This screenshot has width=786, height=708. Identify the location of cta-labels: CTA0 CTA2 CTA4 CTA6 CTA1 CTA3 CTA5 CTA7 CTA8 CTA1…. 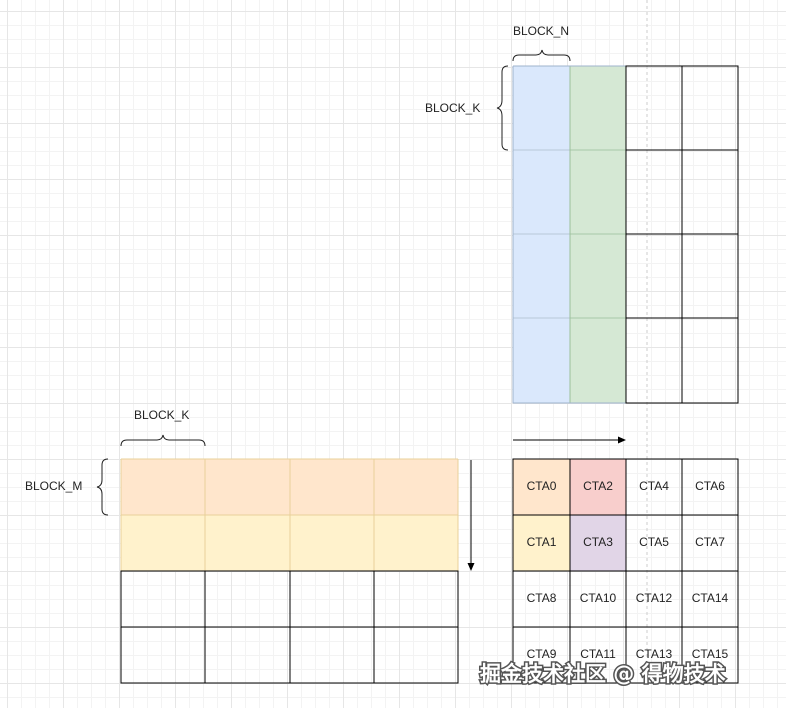
(628, 570).